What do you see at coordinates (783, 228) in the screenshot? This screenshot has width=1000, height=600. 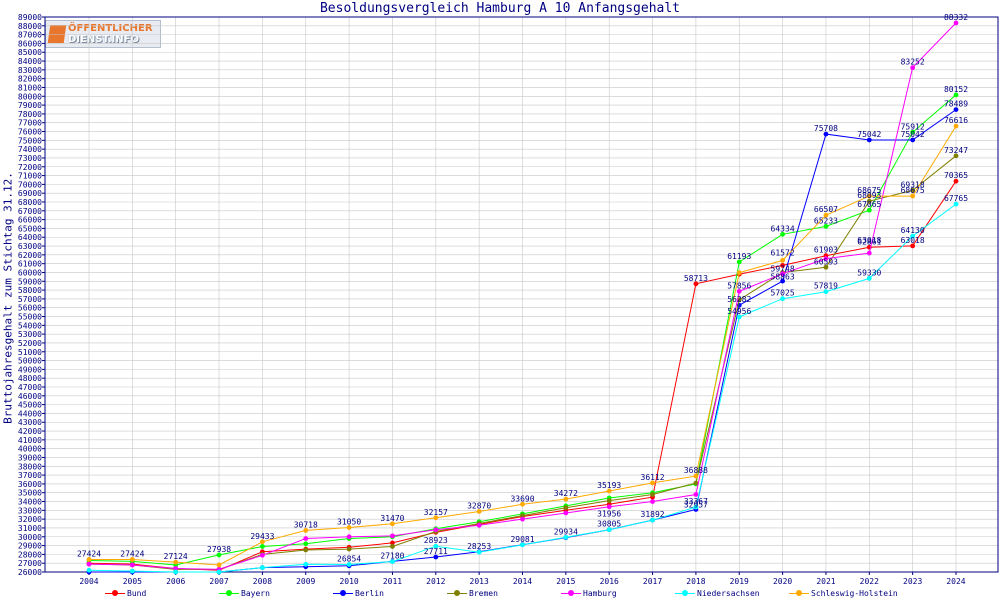 I see `data-label: 64334` at bounding box center [783, 228].